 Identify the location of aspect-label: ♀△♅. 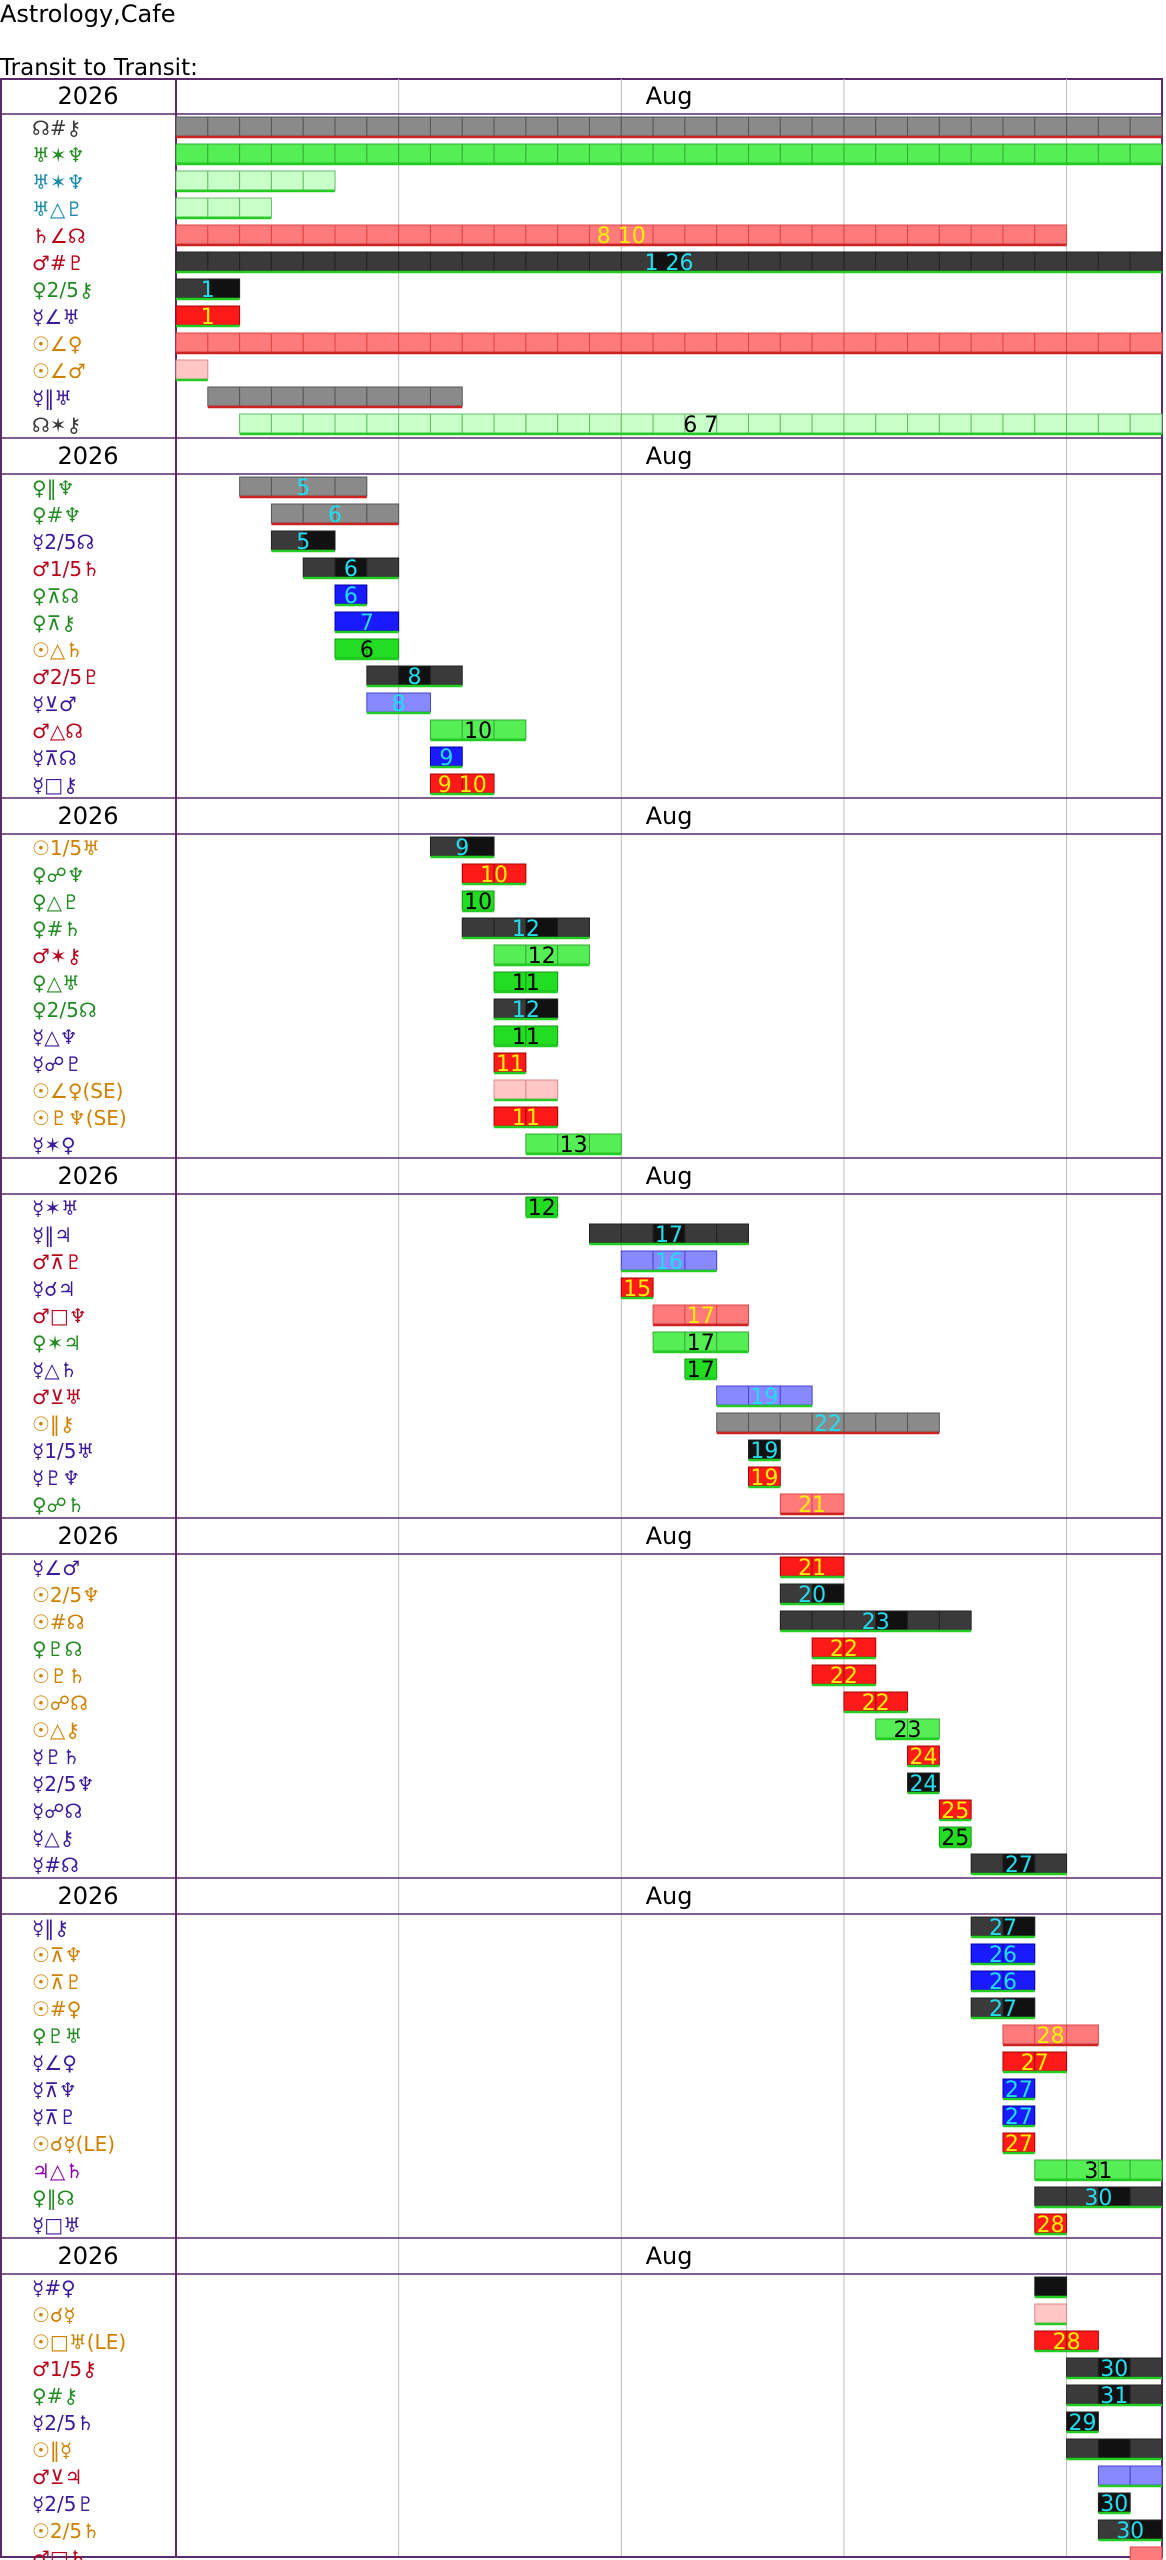
(56, 983).